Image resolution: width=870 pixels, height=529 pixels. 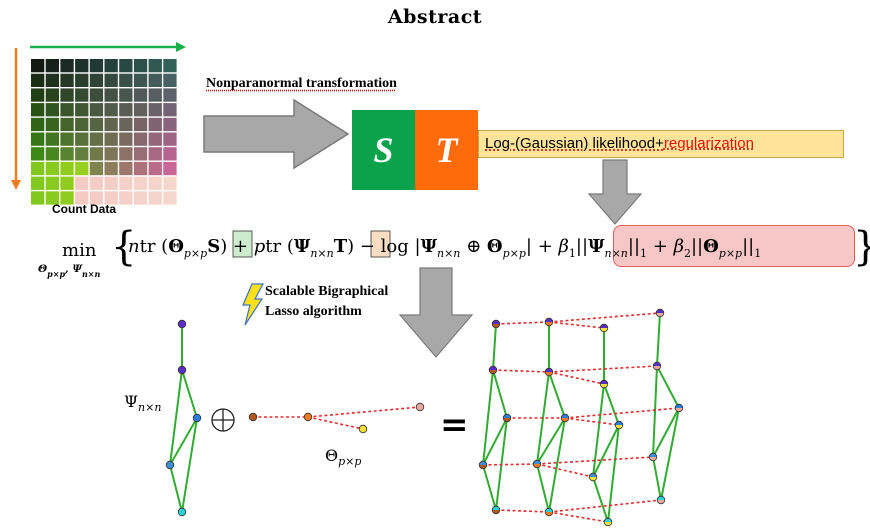 What do you see at coordinates (276, 134) in the screenshot?
I see `transform-arrow-icon` at bounding box center [276, 134].